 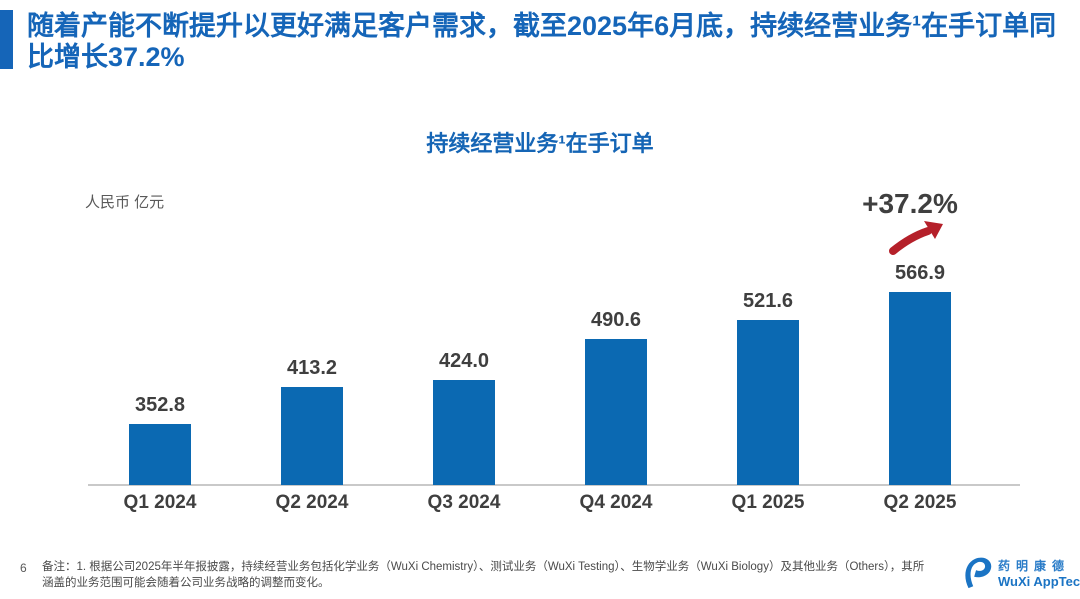 What do you see at coordinates (616, 320) in the screenshot?
I see `bar-value-label: 490.6` at bounding box center [616, 320].